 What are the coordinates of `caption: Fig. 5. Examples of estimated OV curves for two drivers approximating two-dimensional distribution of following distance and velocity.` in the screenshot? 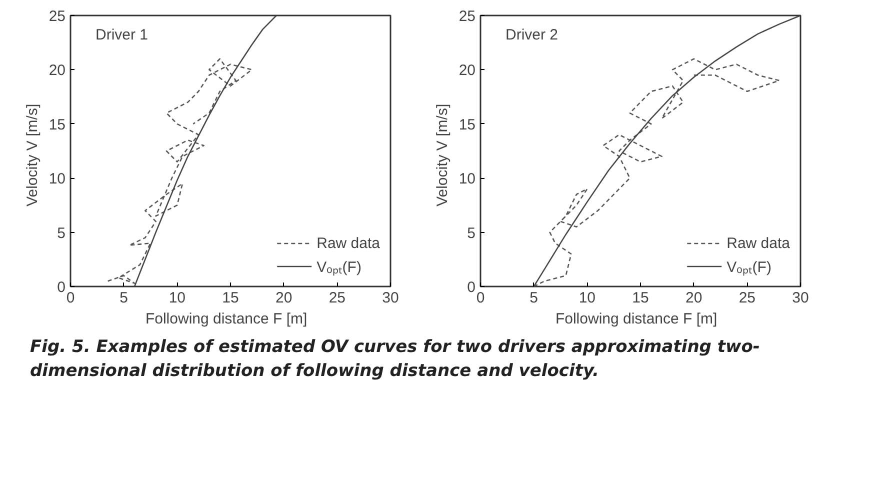 It's located at (395, 360).